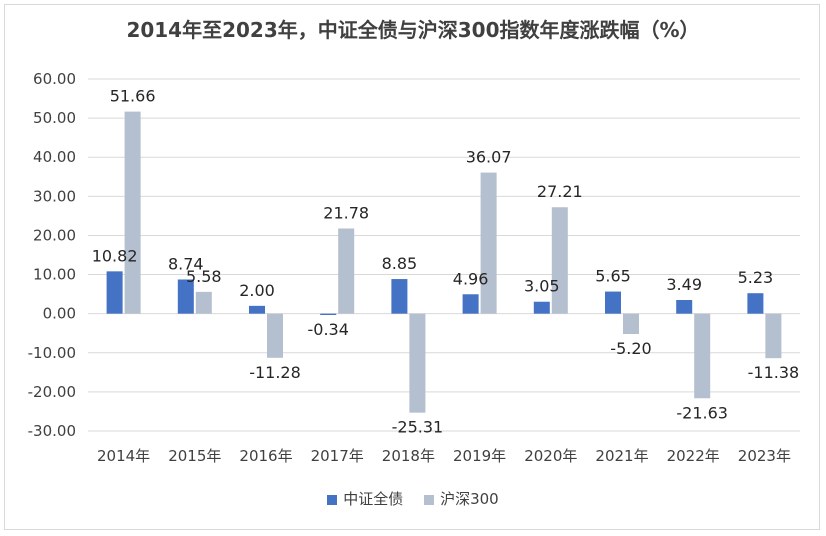  I want to click on legend-item-bond: 中证全债, so click(365, 498).